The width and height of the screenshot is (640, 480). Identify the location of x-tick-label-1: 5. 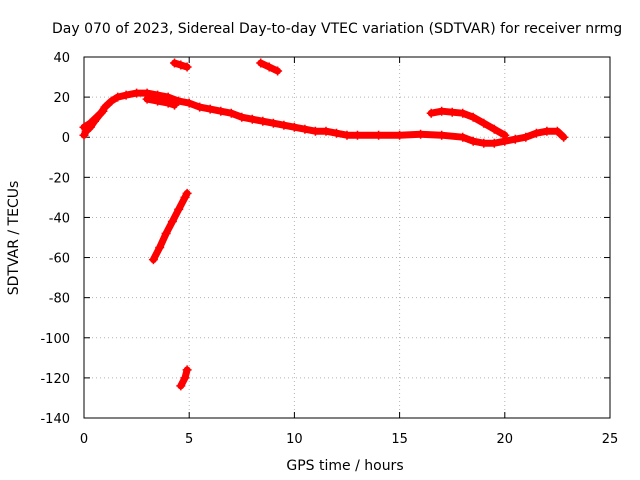
(189, 439).